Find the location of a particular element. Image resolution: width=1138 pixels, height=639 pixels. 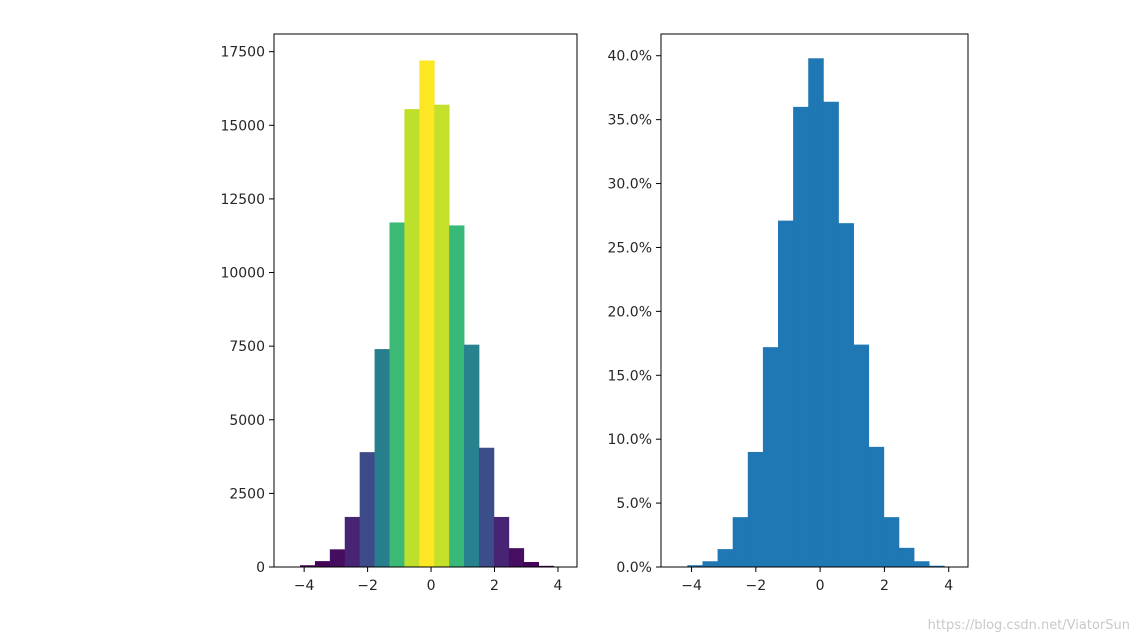

y-tick-label: 35.0% is located at coordinates (630, 121).